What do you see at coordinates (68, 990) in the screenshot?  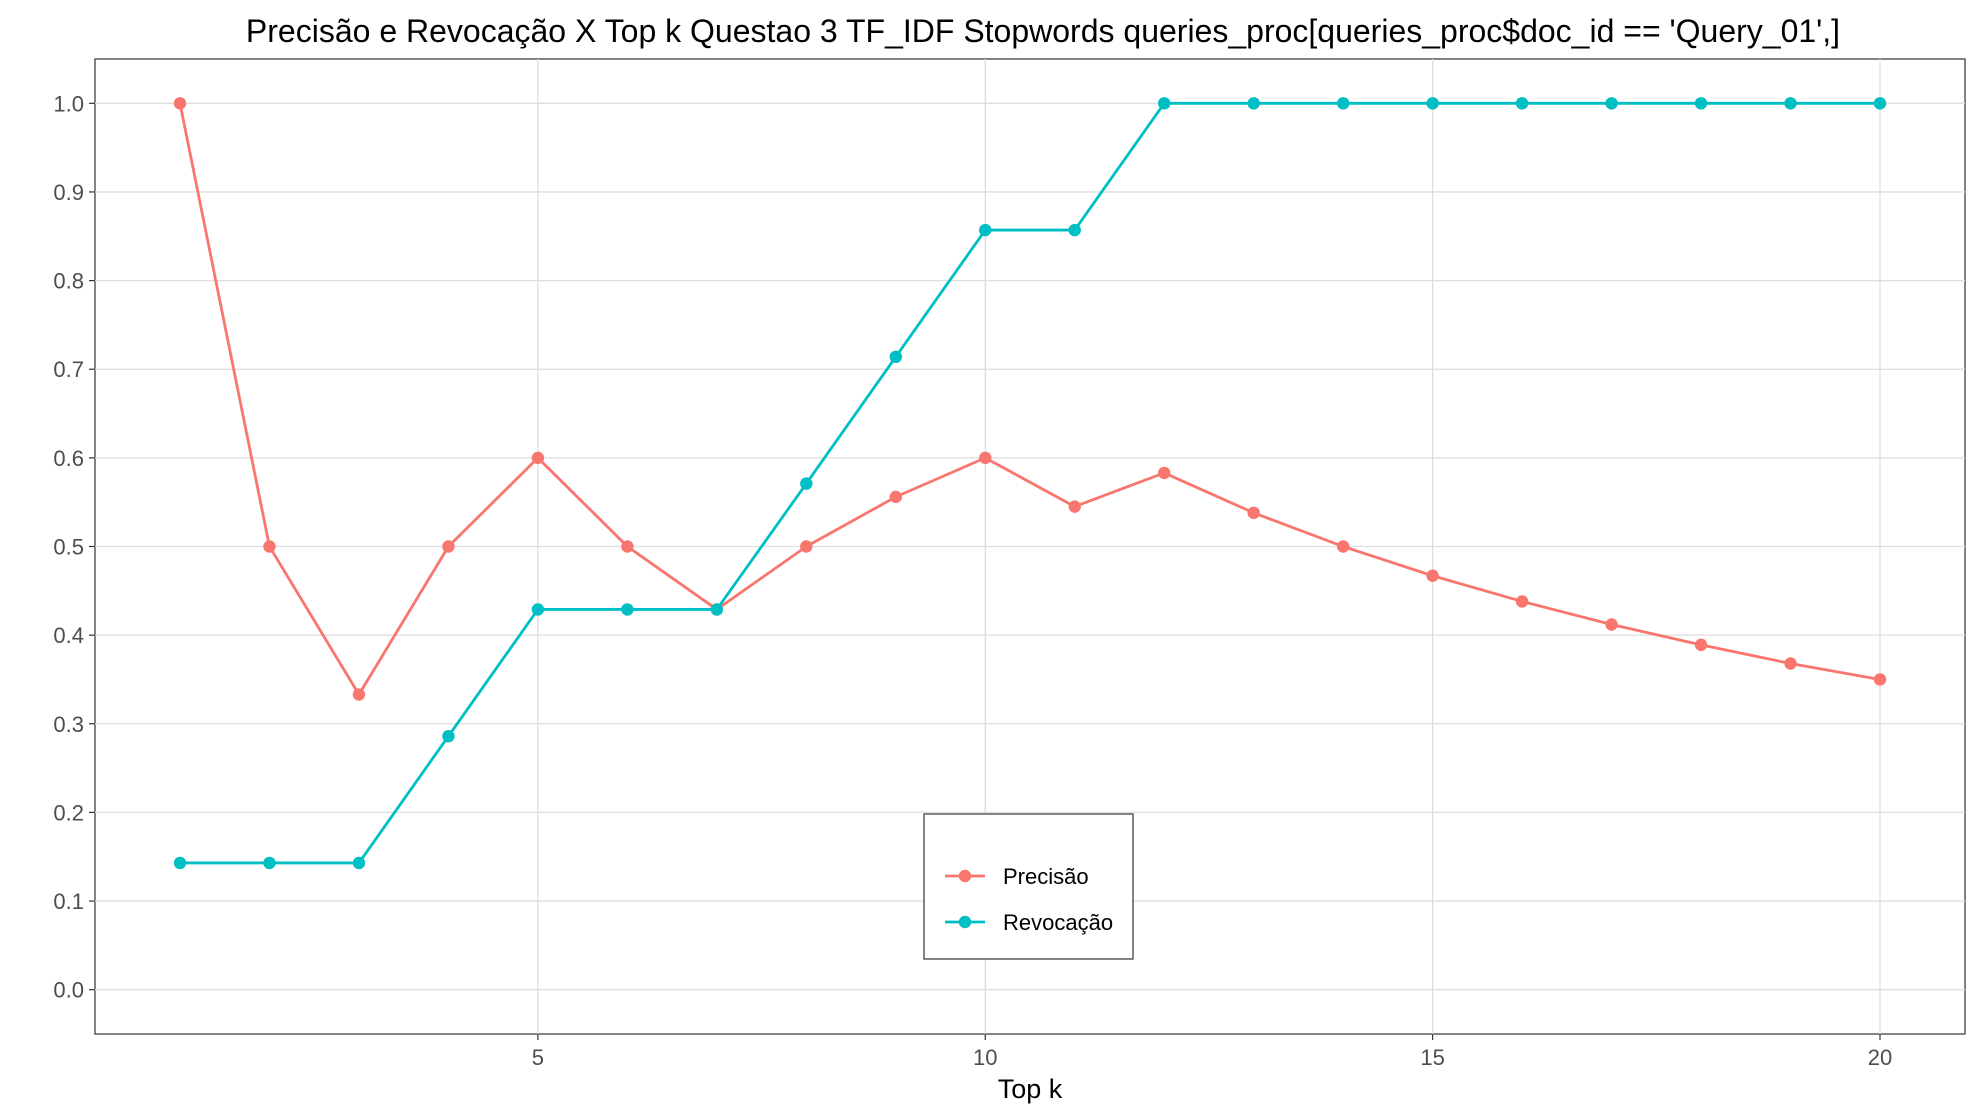 I see `y-tick-label: 0.0` at bounding box center [68, 990].